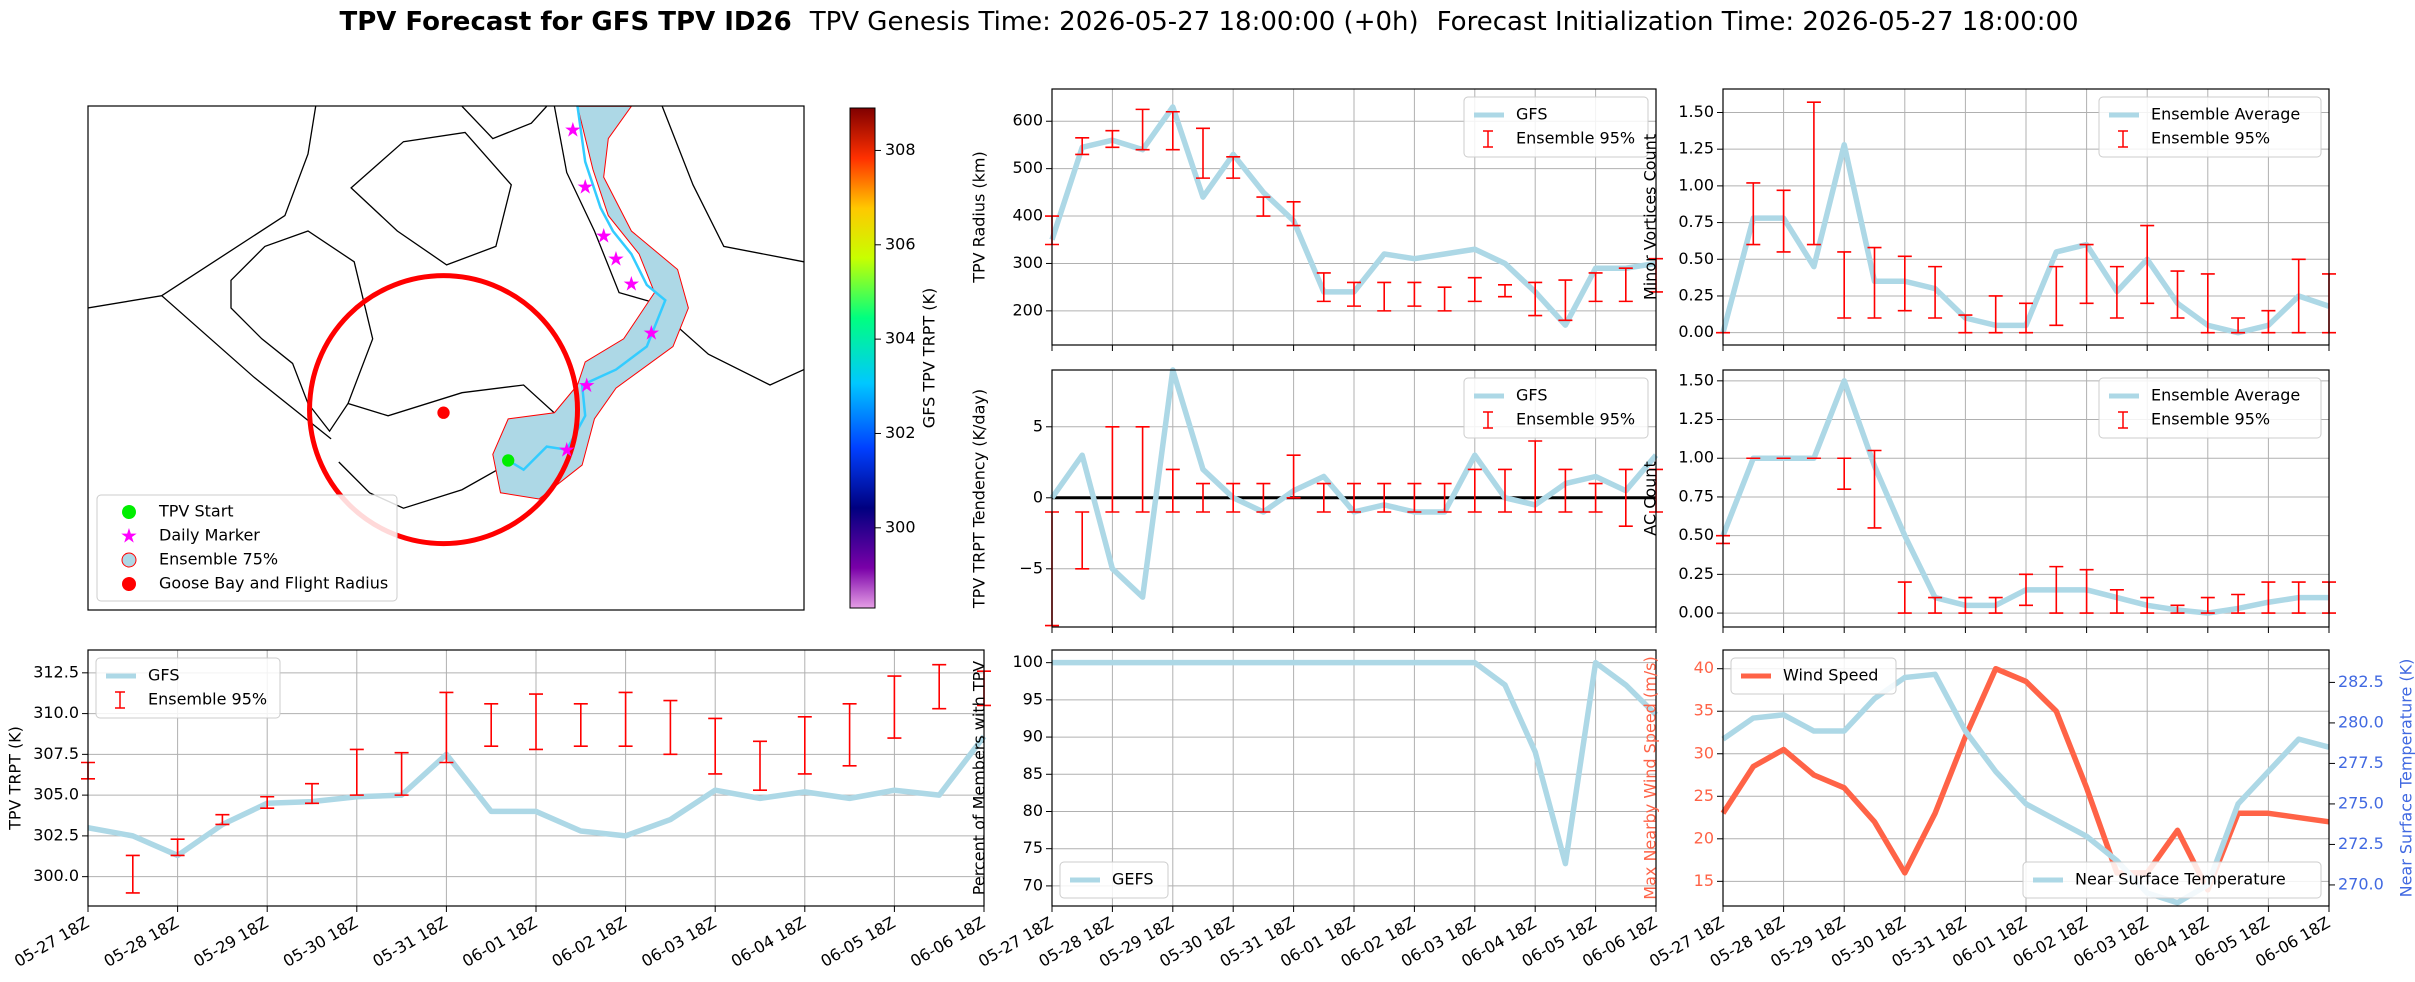  What do you see at coordinates (1704, 880) in the screenshot?
I see `y-tick-label: 15` at bounding box center [1704, 880].